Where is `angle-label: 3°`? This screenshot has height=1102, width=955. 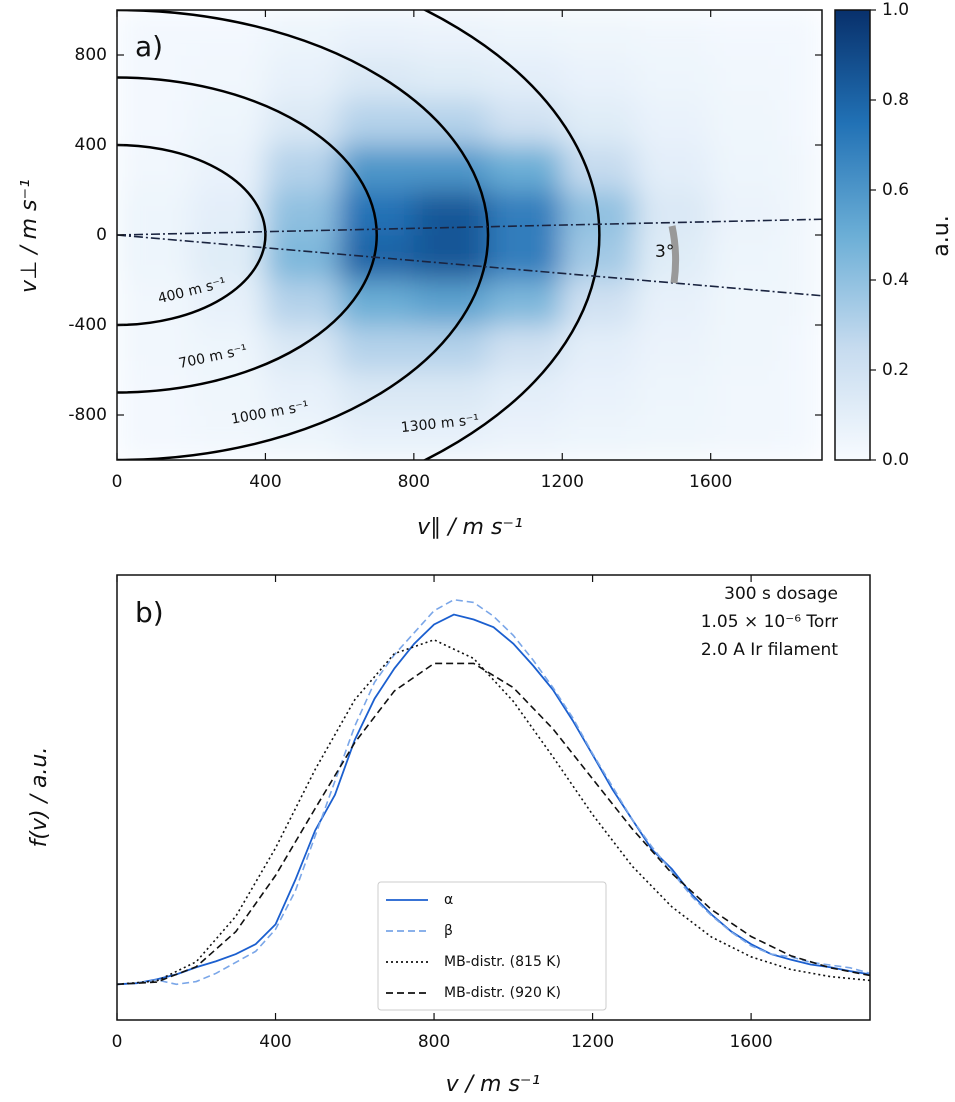 angle-label: 3° is located at coordinates (664, 252).